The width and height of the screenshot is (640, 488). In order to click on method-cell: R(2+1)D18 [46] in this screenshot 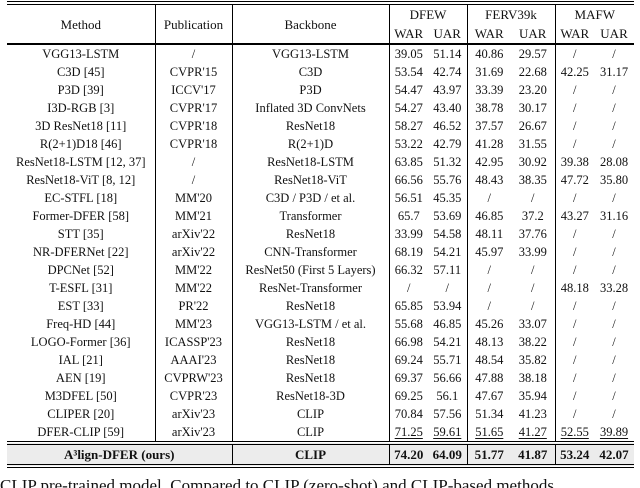, I will do `click(81, 144)`.